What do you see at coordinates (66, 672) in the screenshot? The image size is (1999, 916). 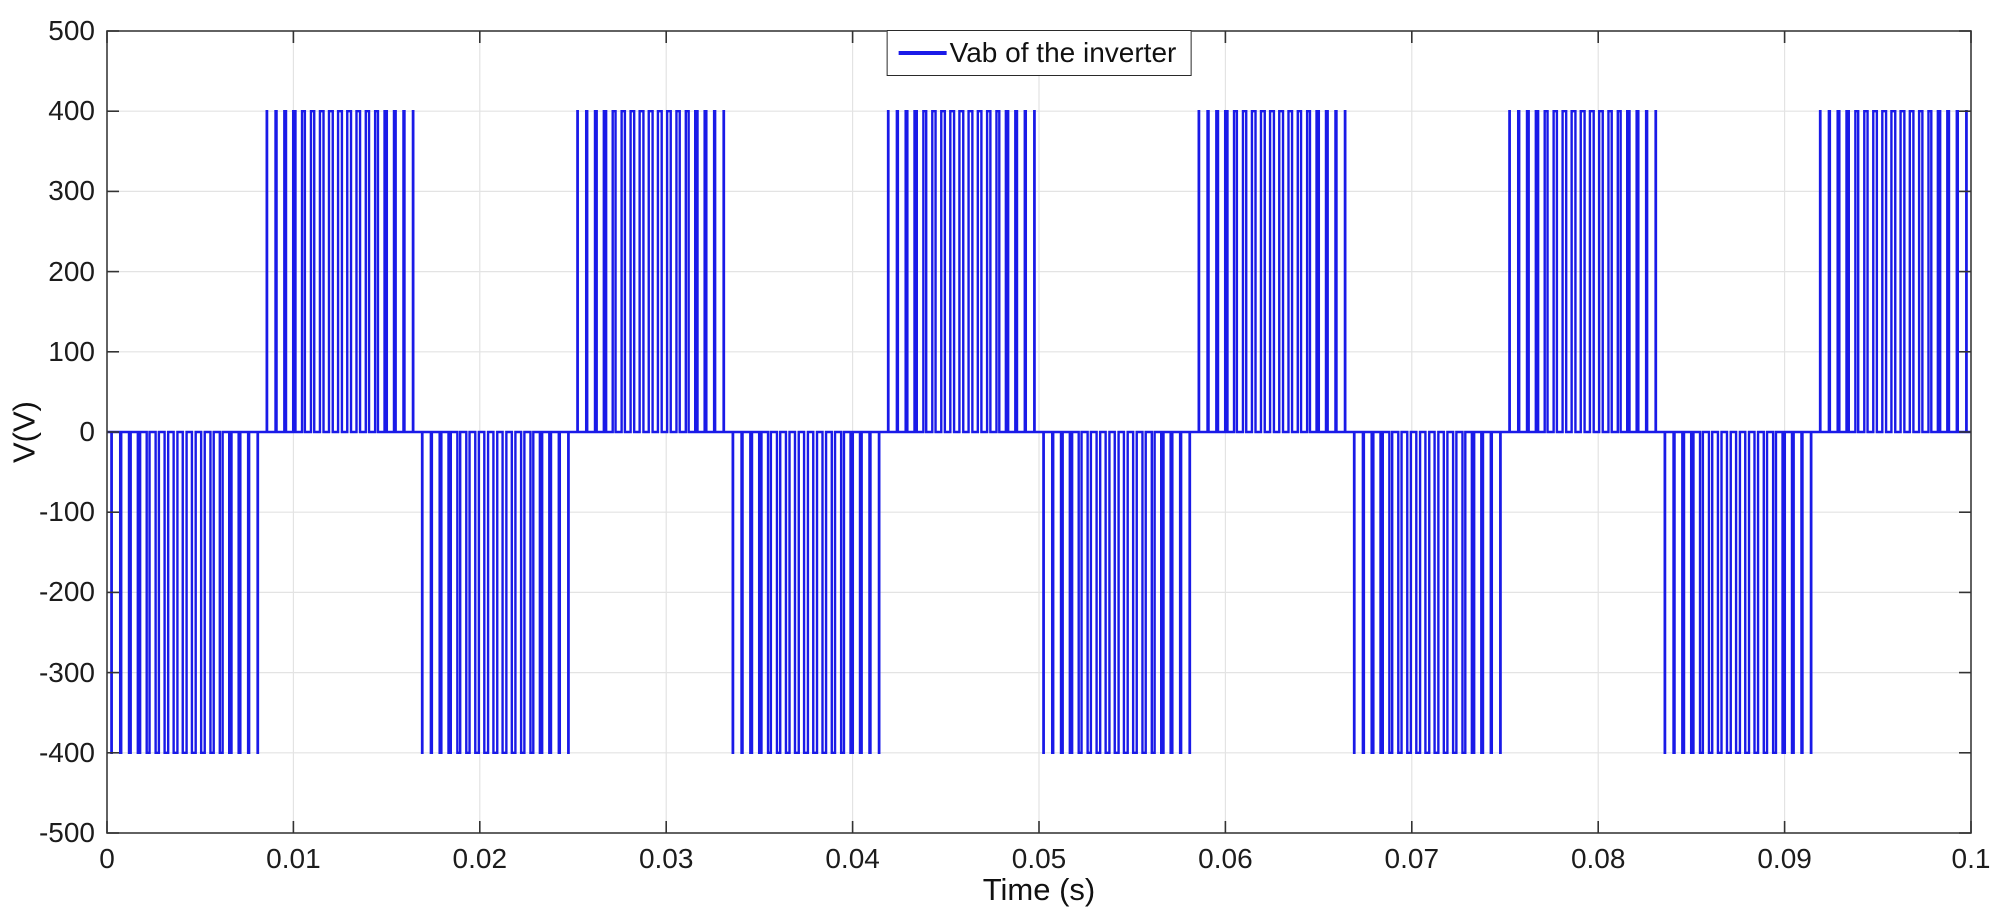 I see `y-tick-label: -300` at bounding box center [66, 672].